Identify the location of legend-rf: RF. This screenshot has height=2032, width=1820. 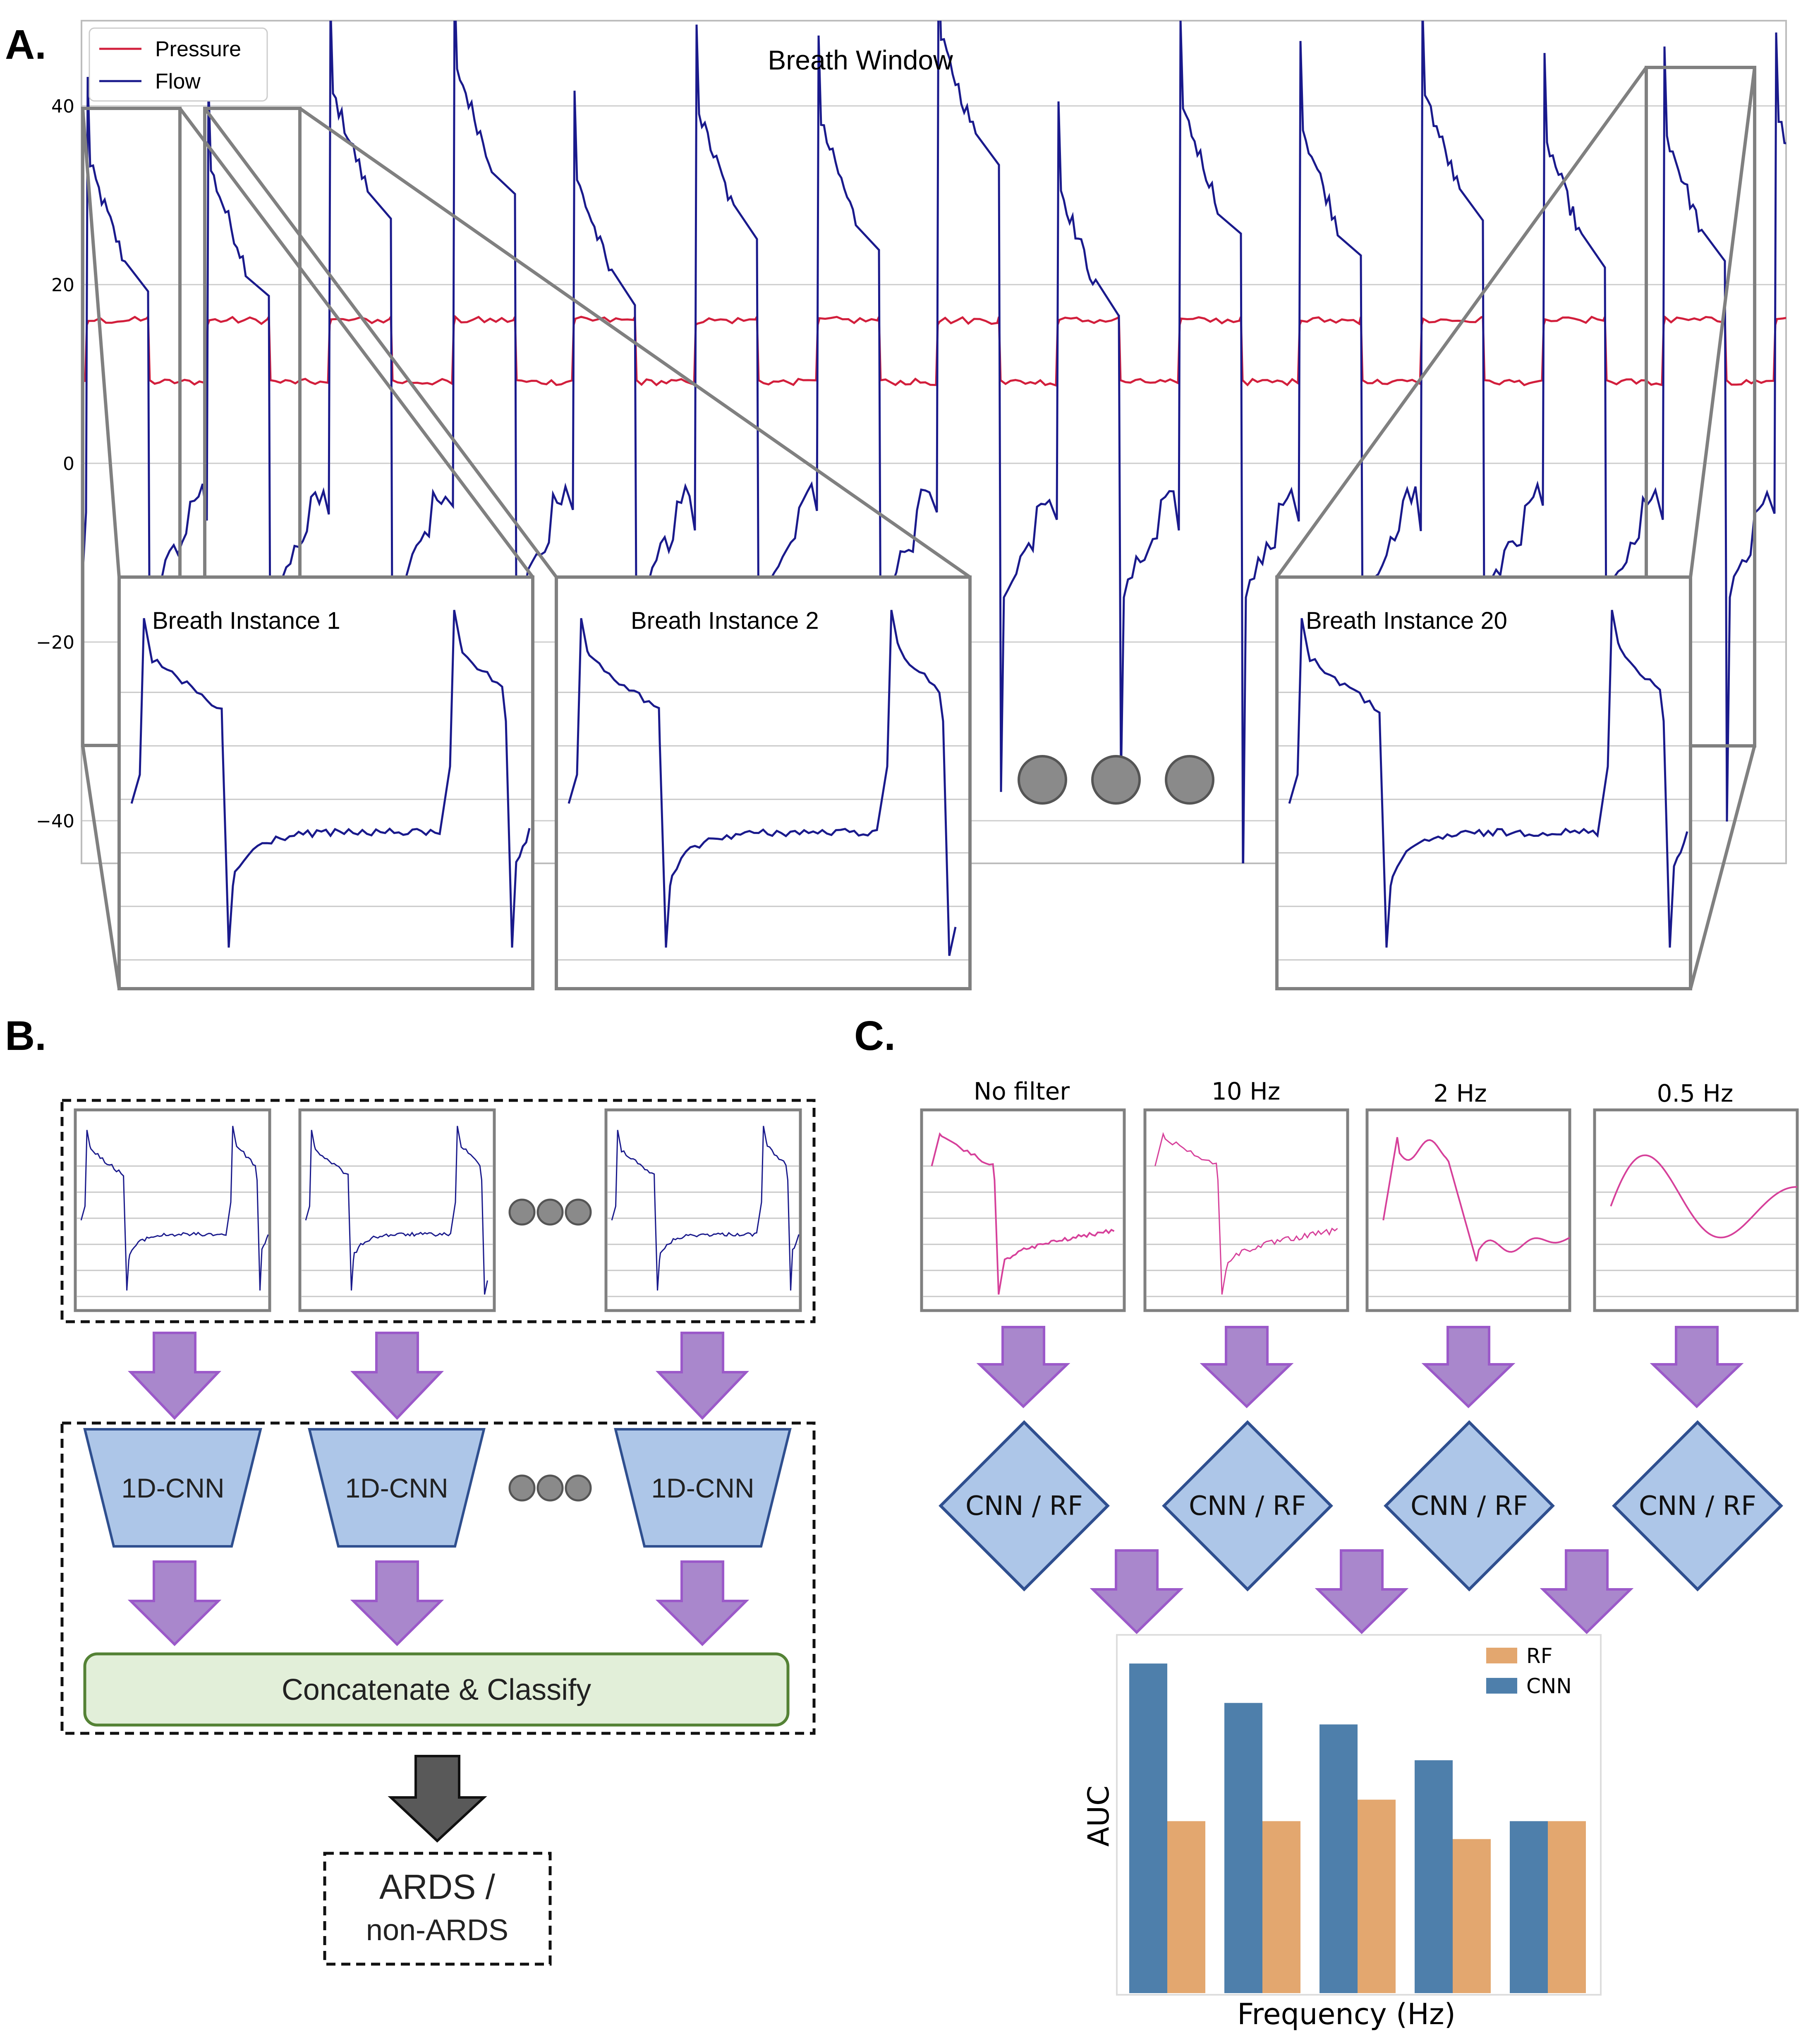
(1539, 1656).